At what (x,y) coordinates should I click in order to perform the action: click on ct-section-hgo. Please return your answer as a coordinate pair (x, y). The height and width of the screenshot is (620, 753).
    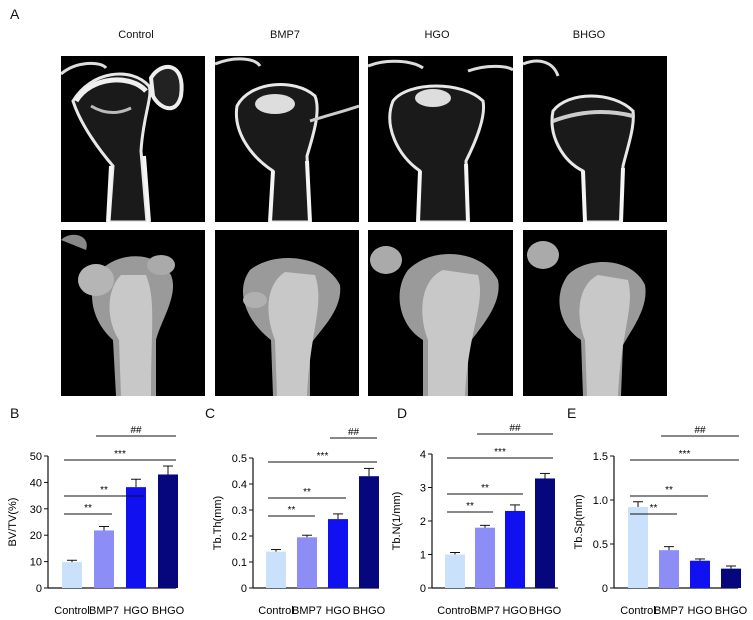
    Looking at the image, I should click on (440, 139).